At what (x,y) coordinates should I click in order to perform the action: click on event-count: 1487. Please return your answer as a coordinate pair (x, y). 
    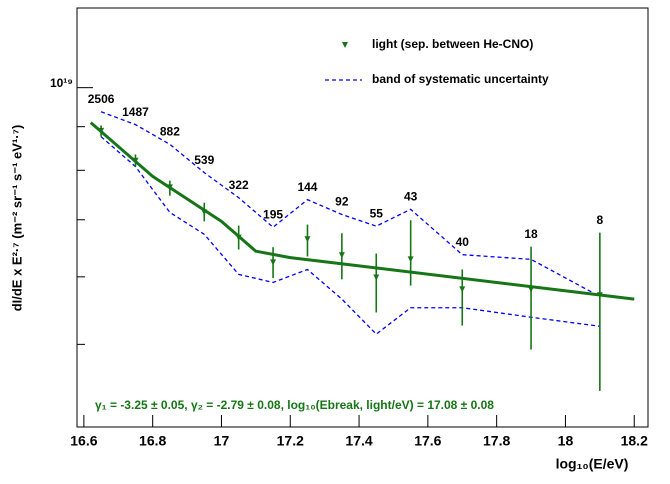
    Looking at the image, I should click on (135, 112).